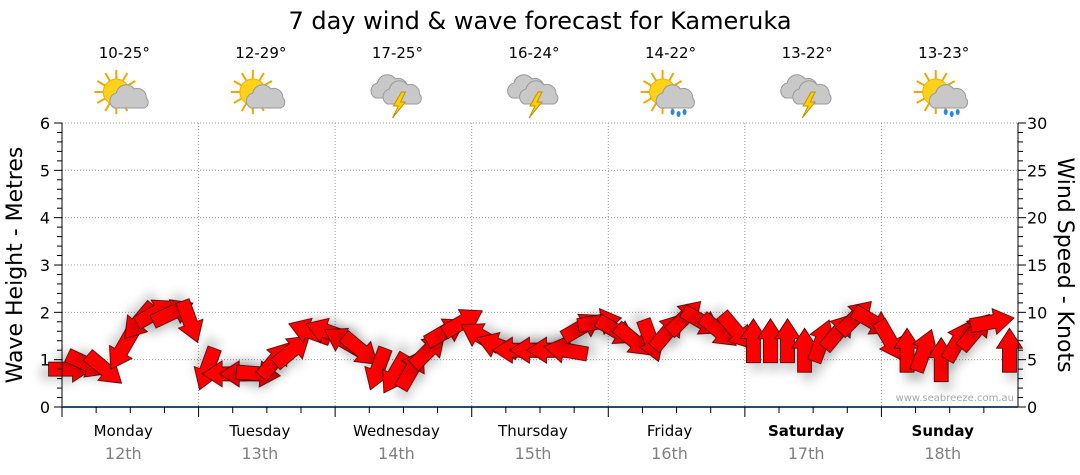 Image resolution: width=1080 pixels, height=475 pixels. I want to click on day-temp: 16-24°, so click(533, 53).